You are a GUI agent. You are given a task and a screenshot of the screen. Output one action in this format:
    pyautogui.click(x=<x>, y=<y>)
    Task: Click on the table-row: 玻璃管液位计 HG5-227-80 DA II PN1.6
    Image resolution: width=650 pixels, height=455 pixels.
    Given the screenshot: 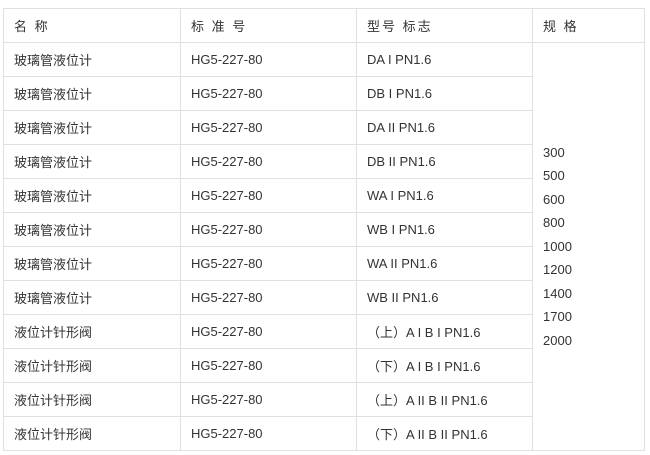 What is the action you would take?
    pyautogui.click(x=324, y=127)
    